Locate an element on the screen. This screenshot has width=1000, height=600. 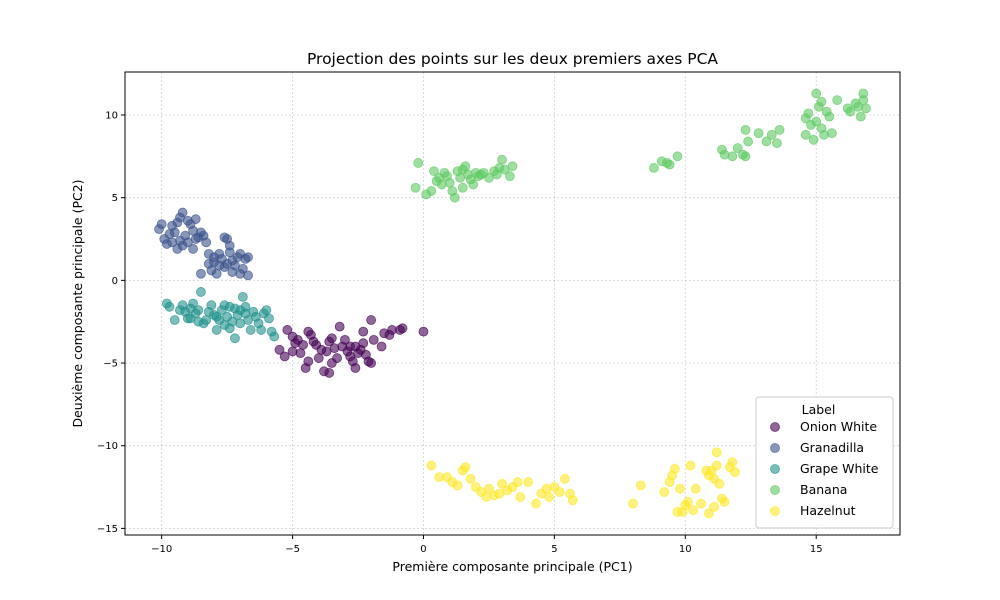
x-axis-label: Première composante principale (PC1) is located at coordinates (512, 566).